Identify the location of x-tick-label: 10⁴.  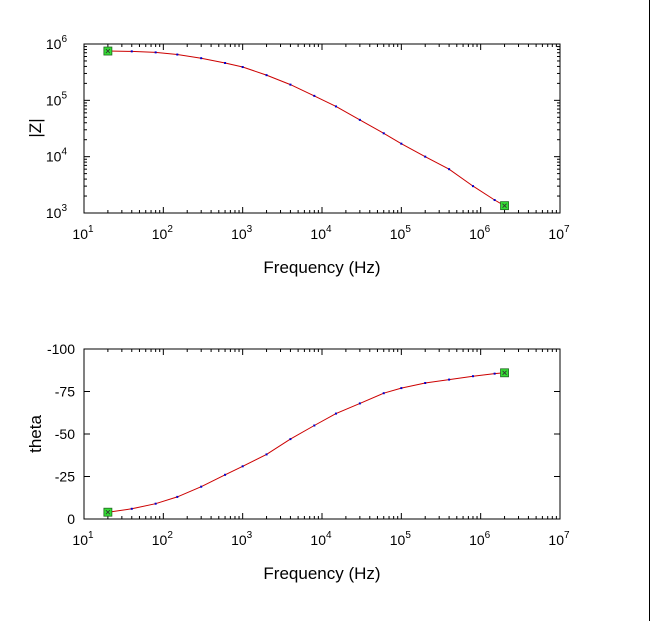
(321, 233).